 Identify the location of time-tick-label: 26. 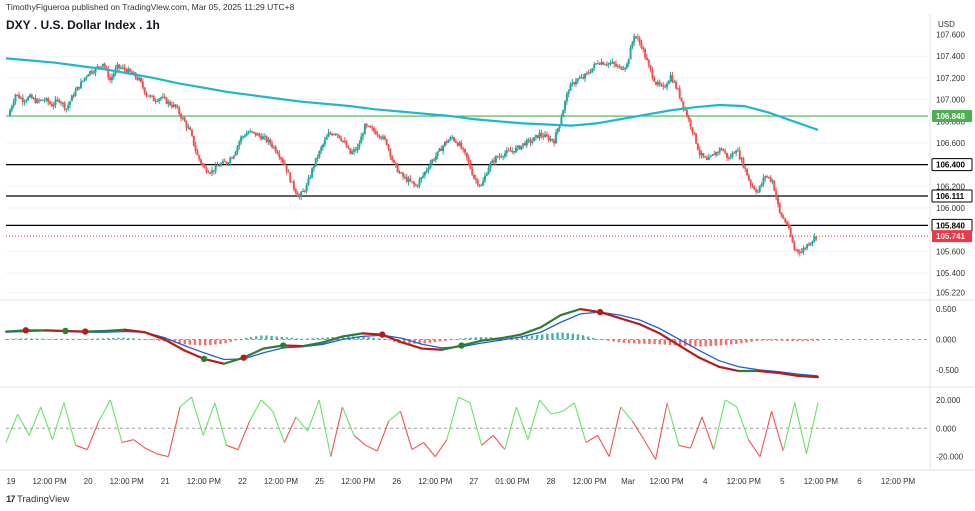
(396, 481).